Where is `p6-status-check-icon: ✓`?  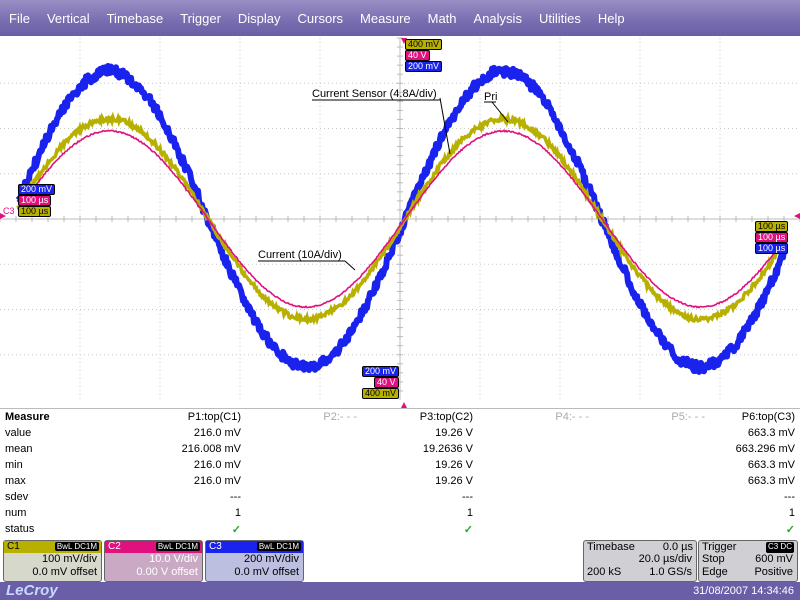 p6-status-check-icon: ✓ is located at coordinates (753, 529).